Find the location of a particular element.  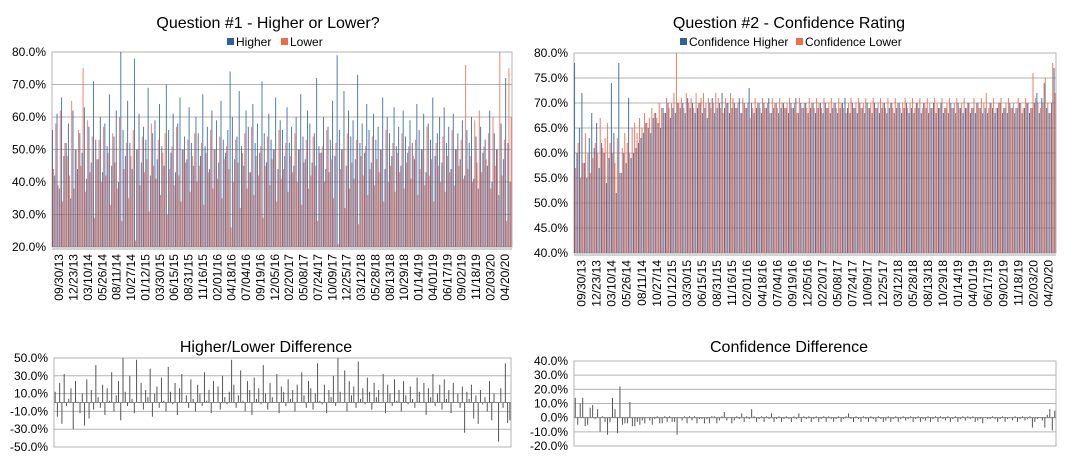

y-tick-label: -50.0% is located at coordinates (29, 447).